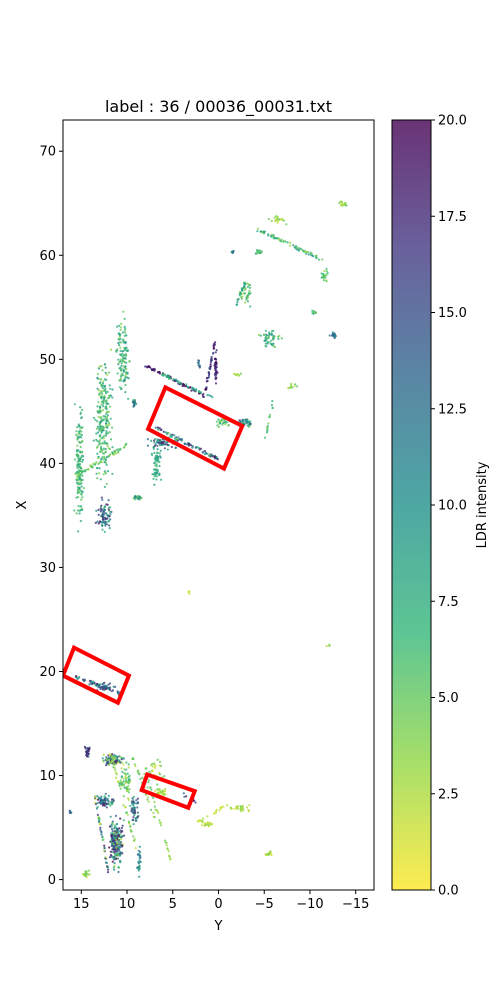  Describe the element at coordinates (452, 313) in the screenshot. I see `colorbar-tick-label: 15.0` at that location.